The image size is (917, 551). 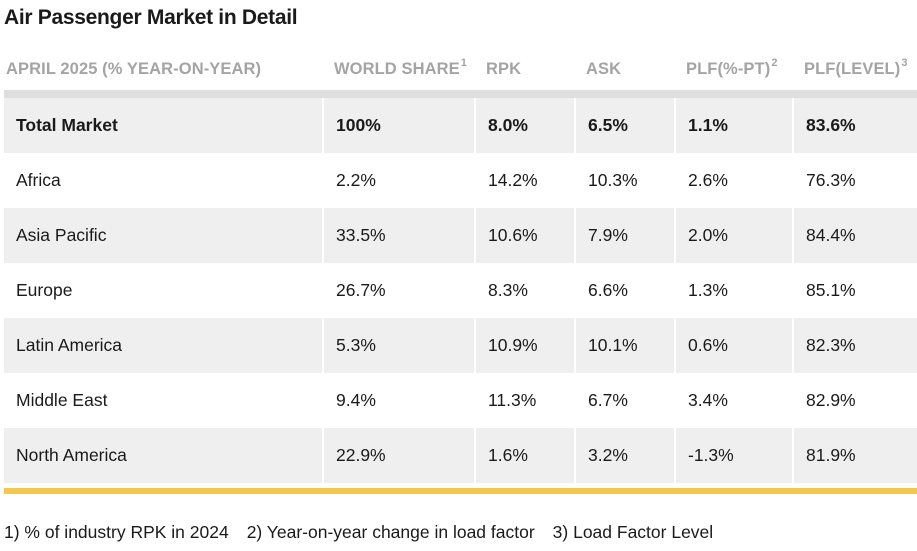 What do you see at coordinates (61, 235) in the screenshot?
I see `row-label: Asia Pacific` at bounding box center [61, 235].